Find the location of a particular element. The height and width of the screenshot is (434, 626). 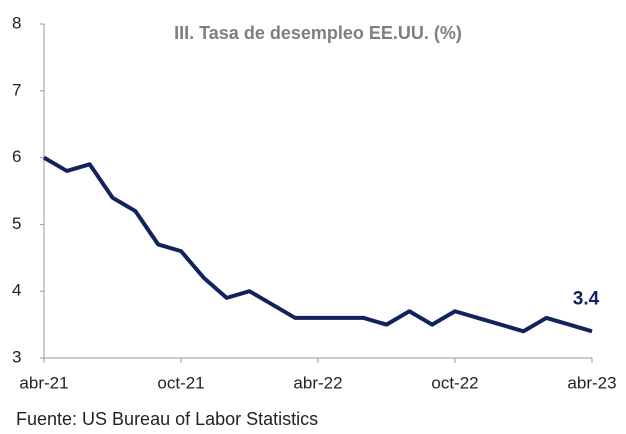

x-tick-label: abr-21 is located at coordinates (43, 382).